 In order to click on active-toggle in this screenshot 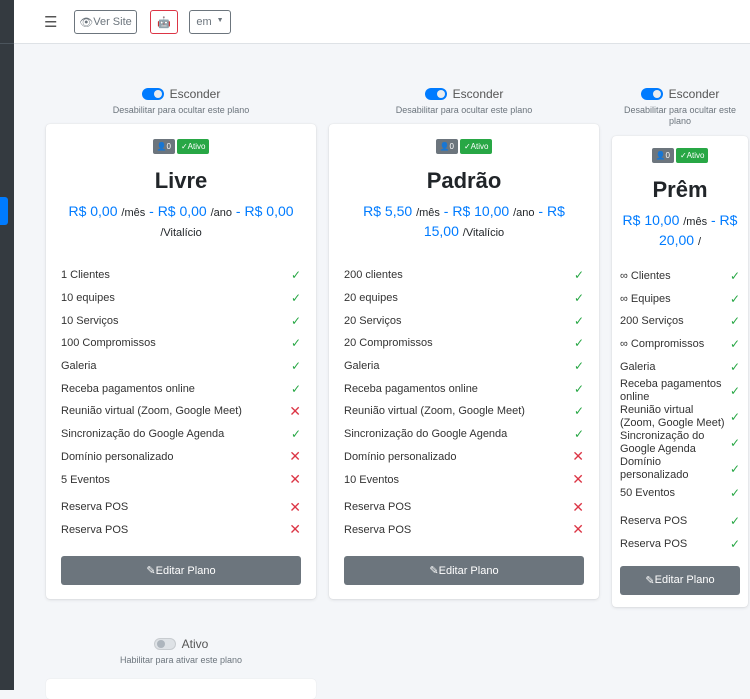, I will do `click(164, 644)`.